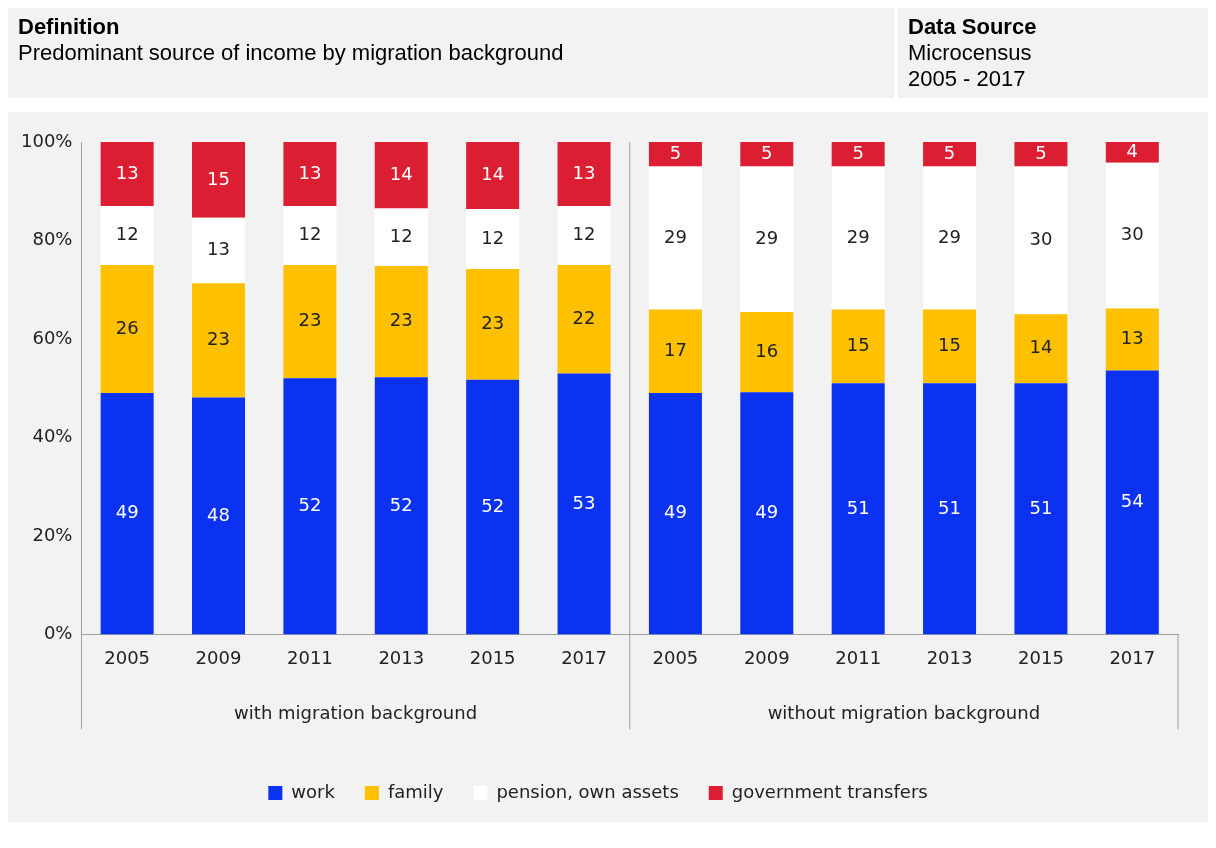 Image resolution: width=1216 pixels, height=848 pixels. What do you see at coordinates (313, 791) in the screenshot?
I see `legend-label: work` at bounding box center [313, 791].